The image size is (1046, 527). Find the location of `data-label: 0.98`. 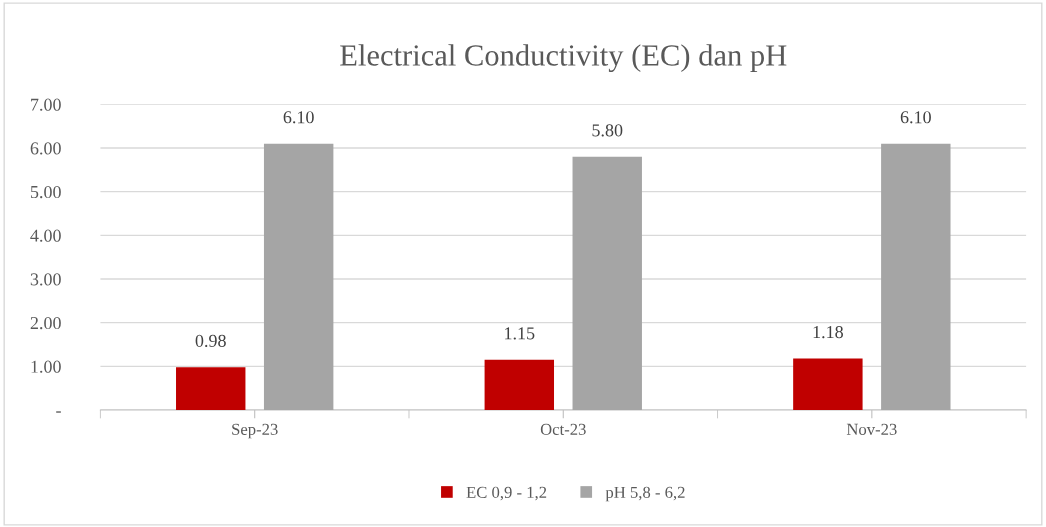

data-label: 0.98 is located at coordinates (210, 340).